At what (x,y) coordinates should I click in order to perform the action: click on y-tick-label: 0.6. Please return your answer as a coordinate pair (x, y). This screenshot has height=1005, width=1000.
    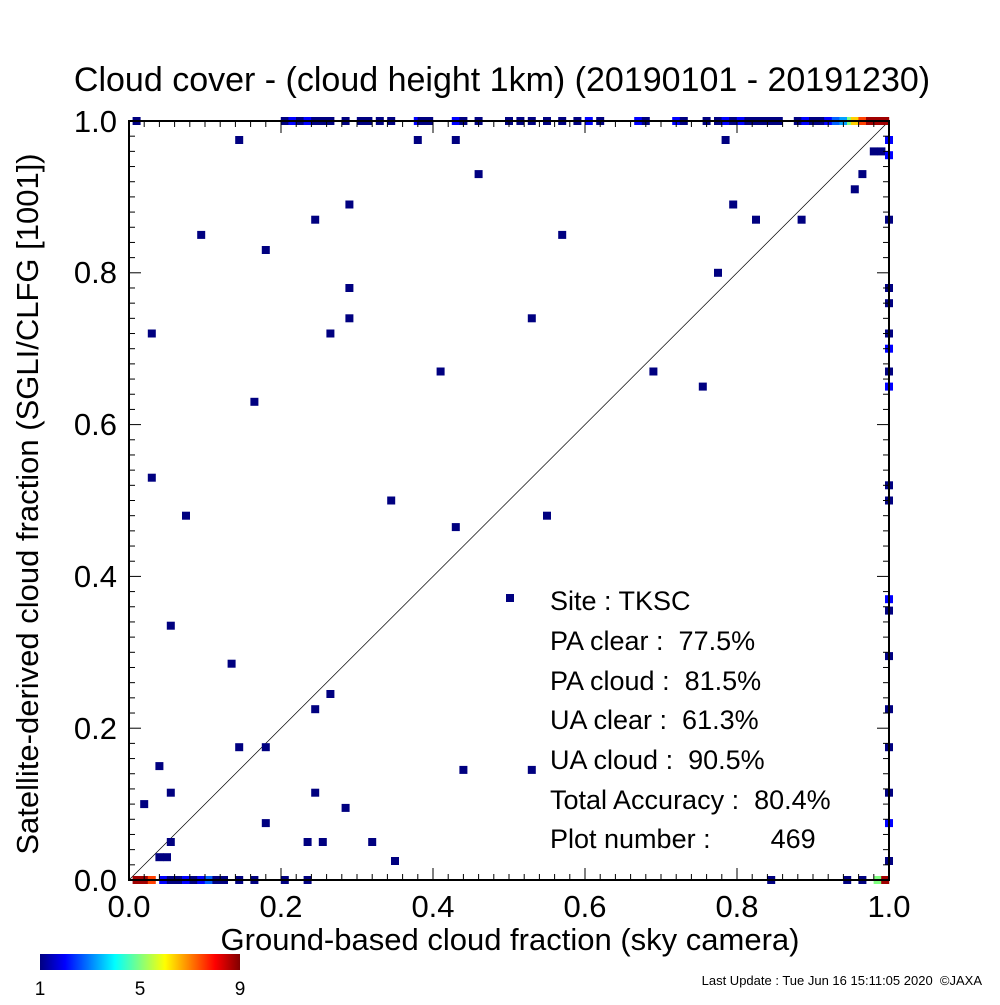
    Looking at the image, I should click on (95, 424).